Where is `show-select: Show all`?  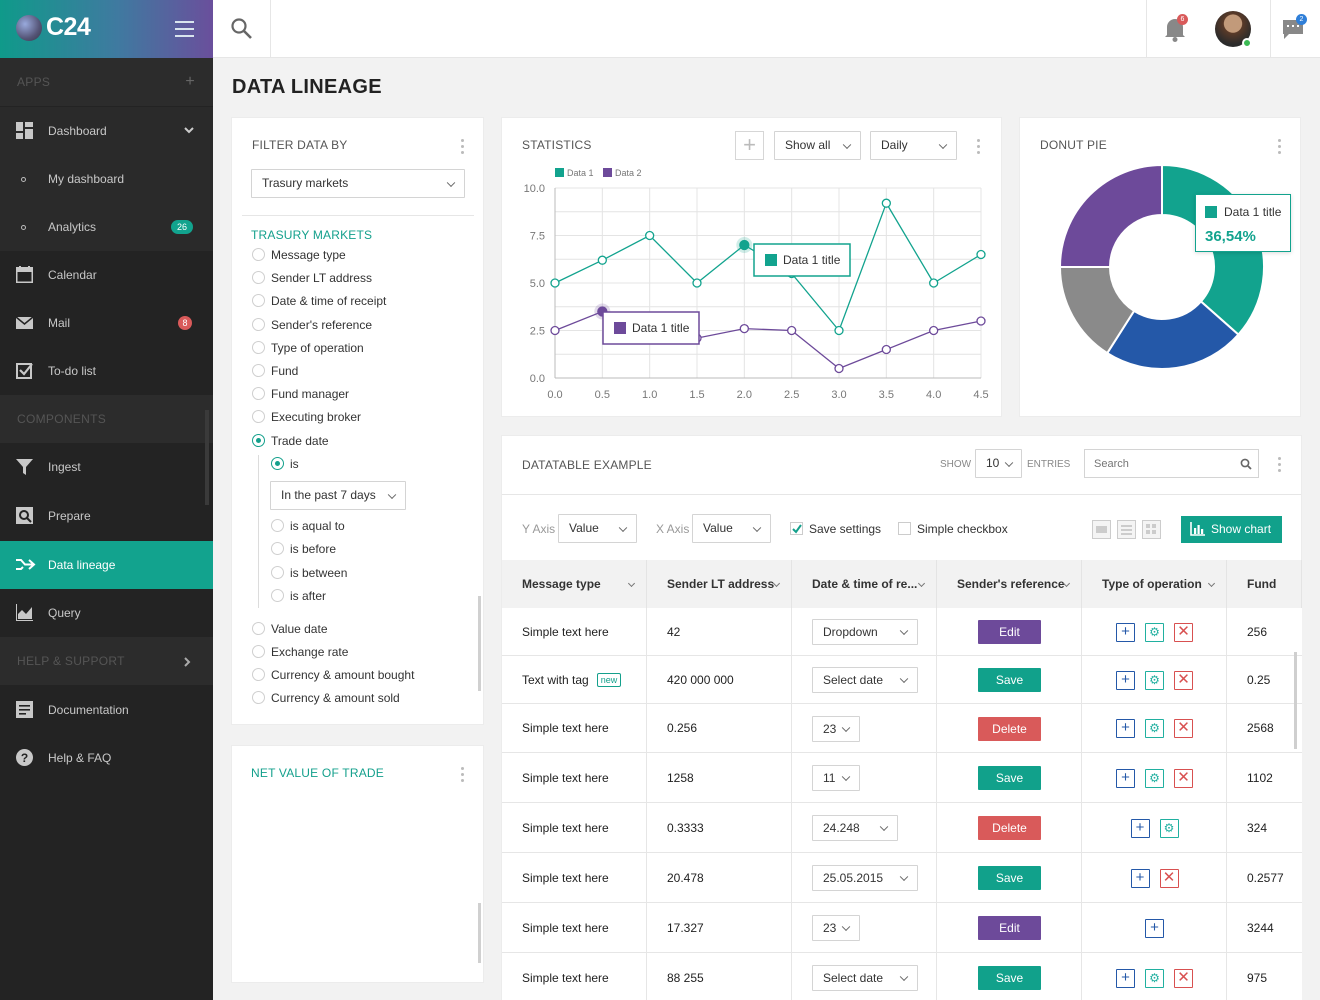 show-select: Show all is located at coordinates (817, 145).